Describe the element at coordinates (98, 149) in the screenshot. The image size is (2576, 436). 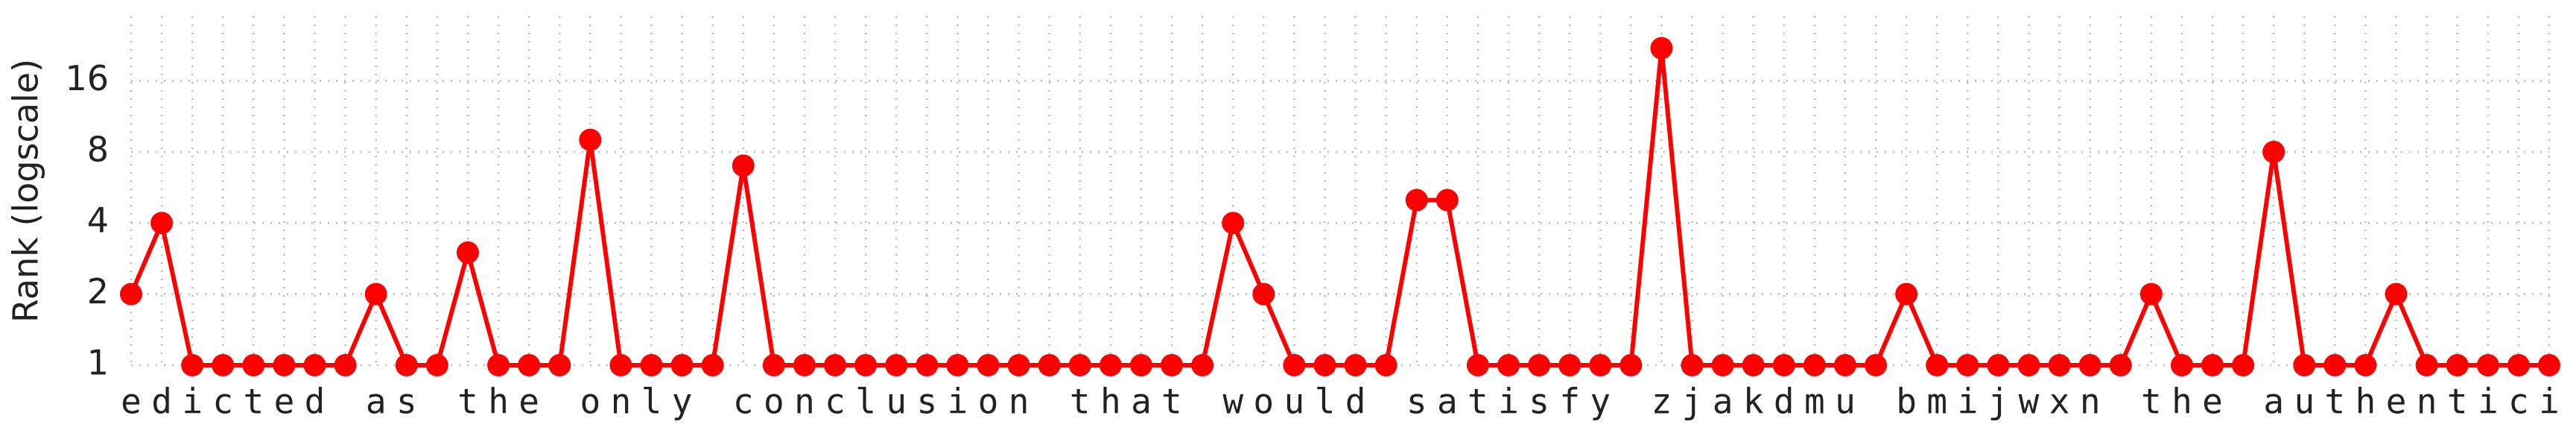
I see `y-tick-label: 8` at that location.